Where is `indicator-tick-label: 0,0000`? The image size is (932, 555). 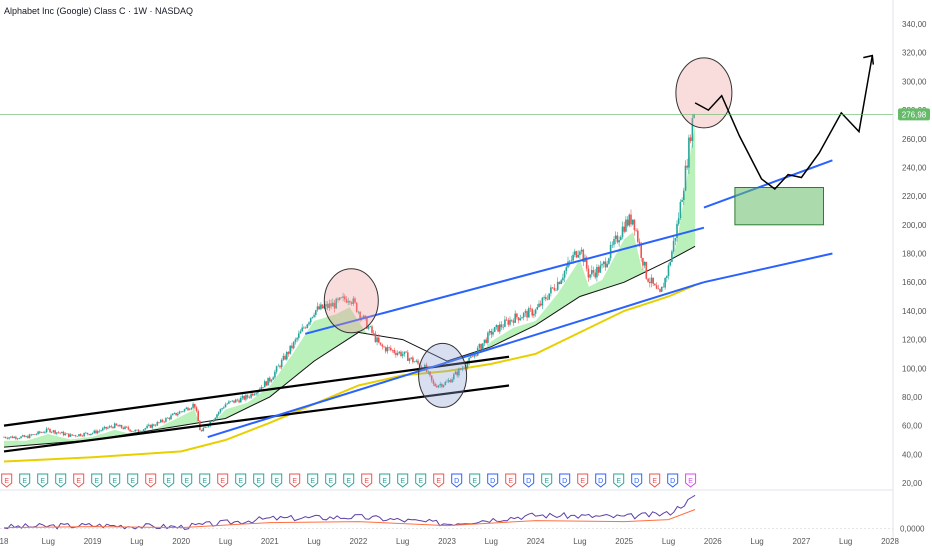 indicator-tick-label: 0,0000 is located at coordinates (912, 529).